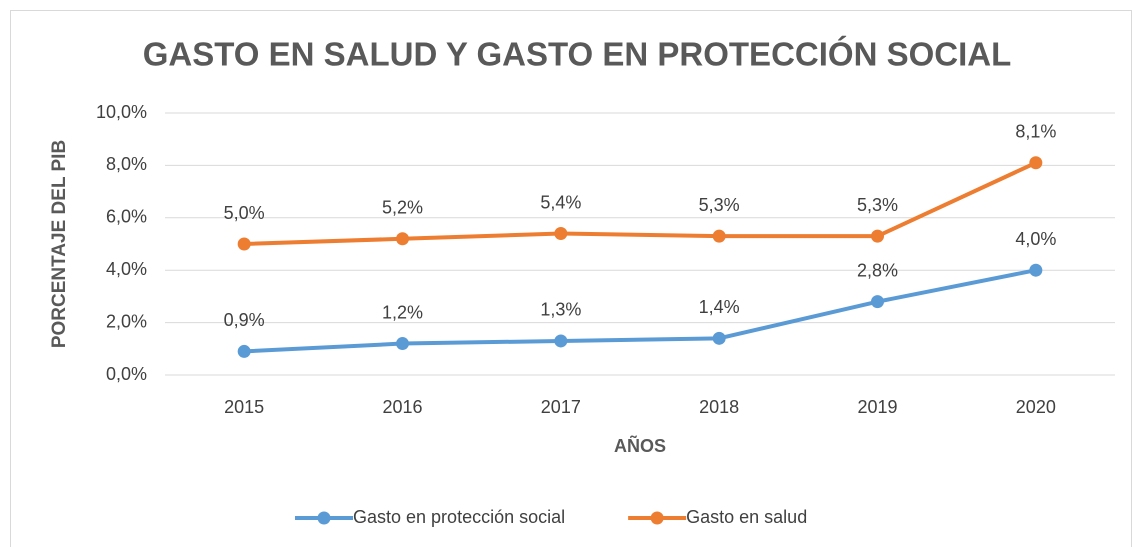 This screenshot has height=547, width=1132. What do you see at coordinates (402, 312) in the screenshot?
I see `data-label: 1,2%` at bounding box center [402, 312].